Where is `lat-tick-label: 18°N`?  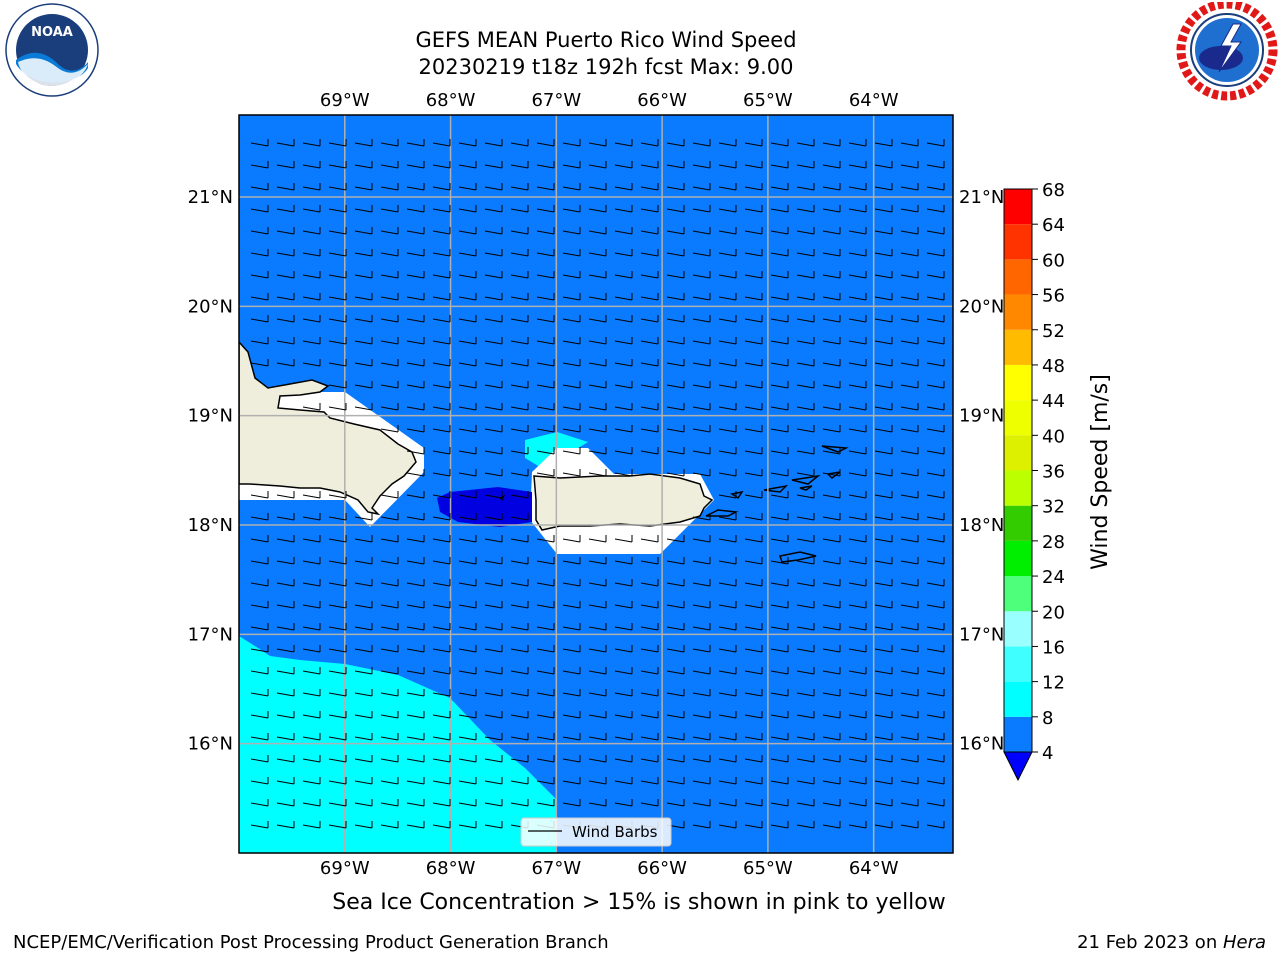 lat-tick-label: 18°N is located at coordinates (981, 525).